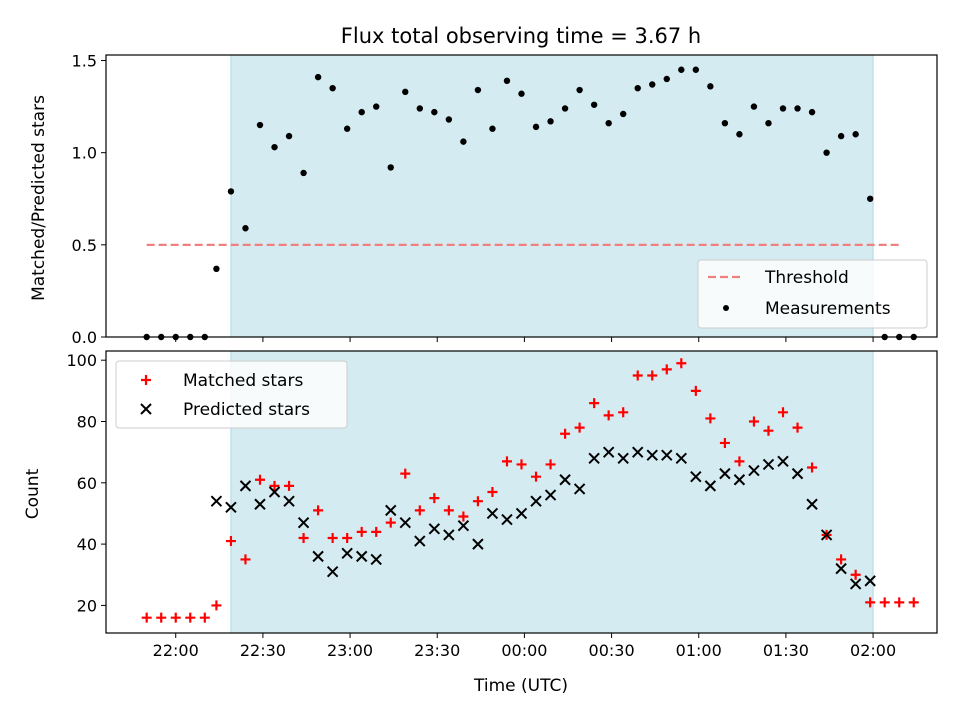 The image size is (960, 720). Describe the element at coordinates (524, 650) in the screenshot. I see `x-tick-label: 00:00` at that location.